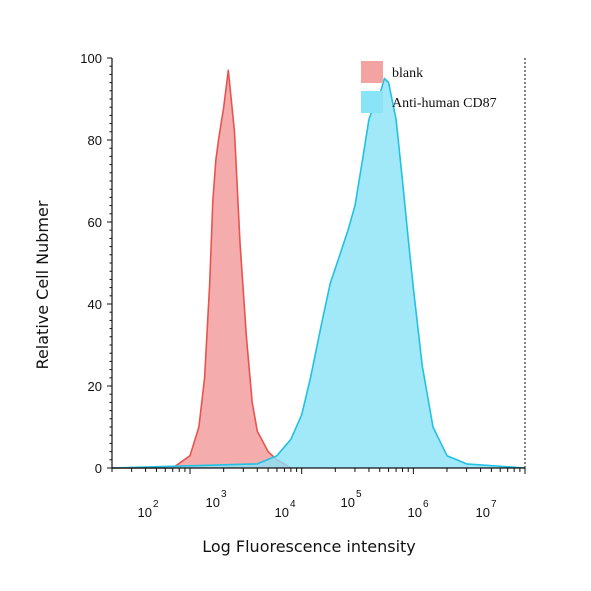 Image resolution: width=591 pixels, height=591 pixels. What do you see at coordinates (284, 509) in the screenshot?
I see `x-tick-label: 10⁴` at bounding box center [284, 509].